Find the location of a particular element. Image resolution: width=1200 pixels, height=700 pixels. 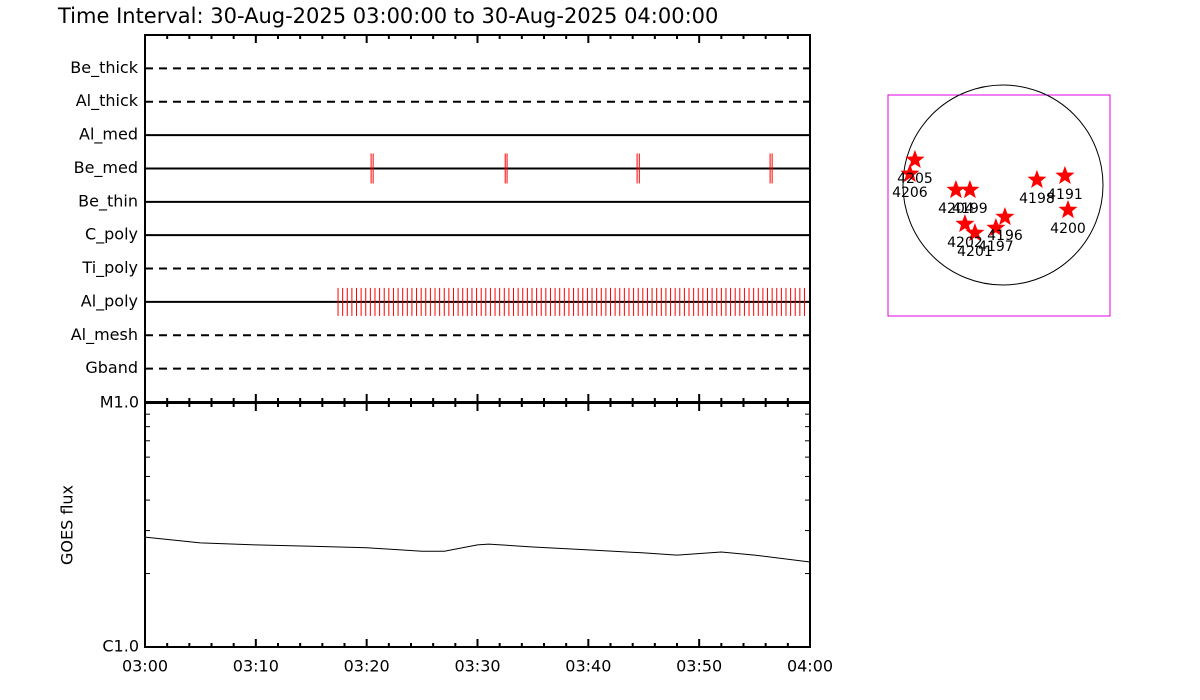

ar-label: 4204 is located at coordinates (956, 209).